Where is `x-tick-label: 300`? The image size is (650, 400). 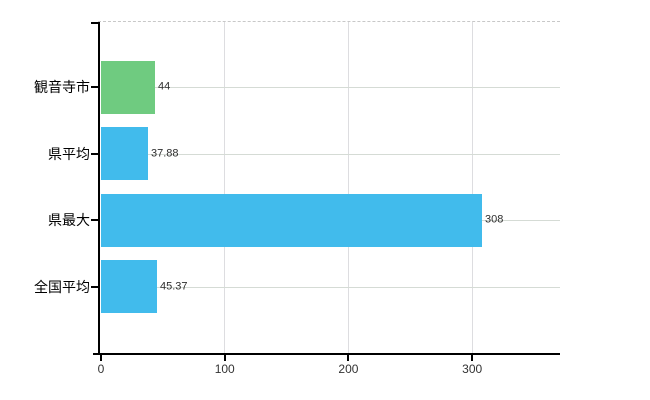
x-tick-label: 300 is located at coordinates (472, 369).